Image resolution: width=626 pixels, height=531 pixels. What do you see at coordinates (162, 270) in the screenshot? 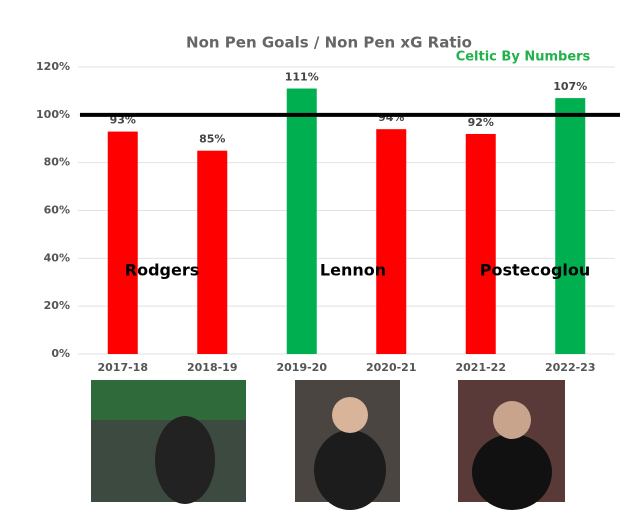
I see `manager-label: Rodgers` at bounding box center [162, 270].